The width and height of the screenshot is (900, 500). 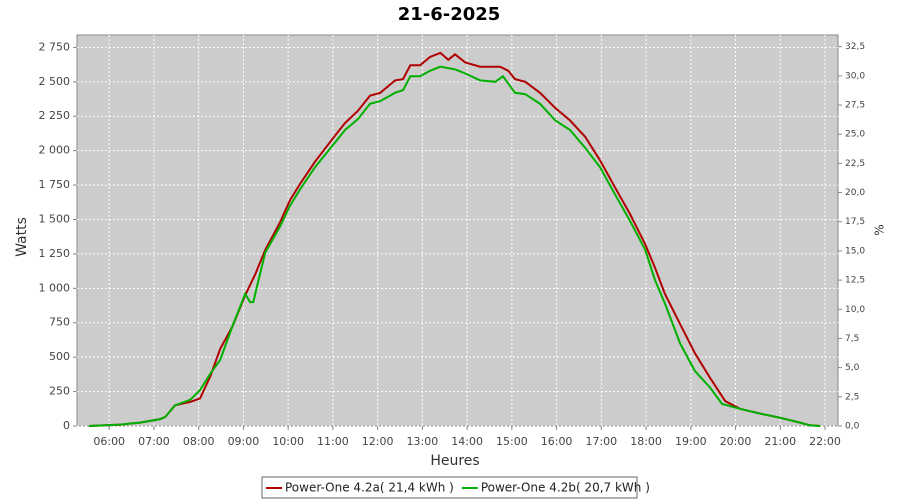 What do you see at coordinates (880, 229) in the screenshot?
I see `y2-axis-label: %` at bounding box center [880, 229].